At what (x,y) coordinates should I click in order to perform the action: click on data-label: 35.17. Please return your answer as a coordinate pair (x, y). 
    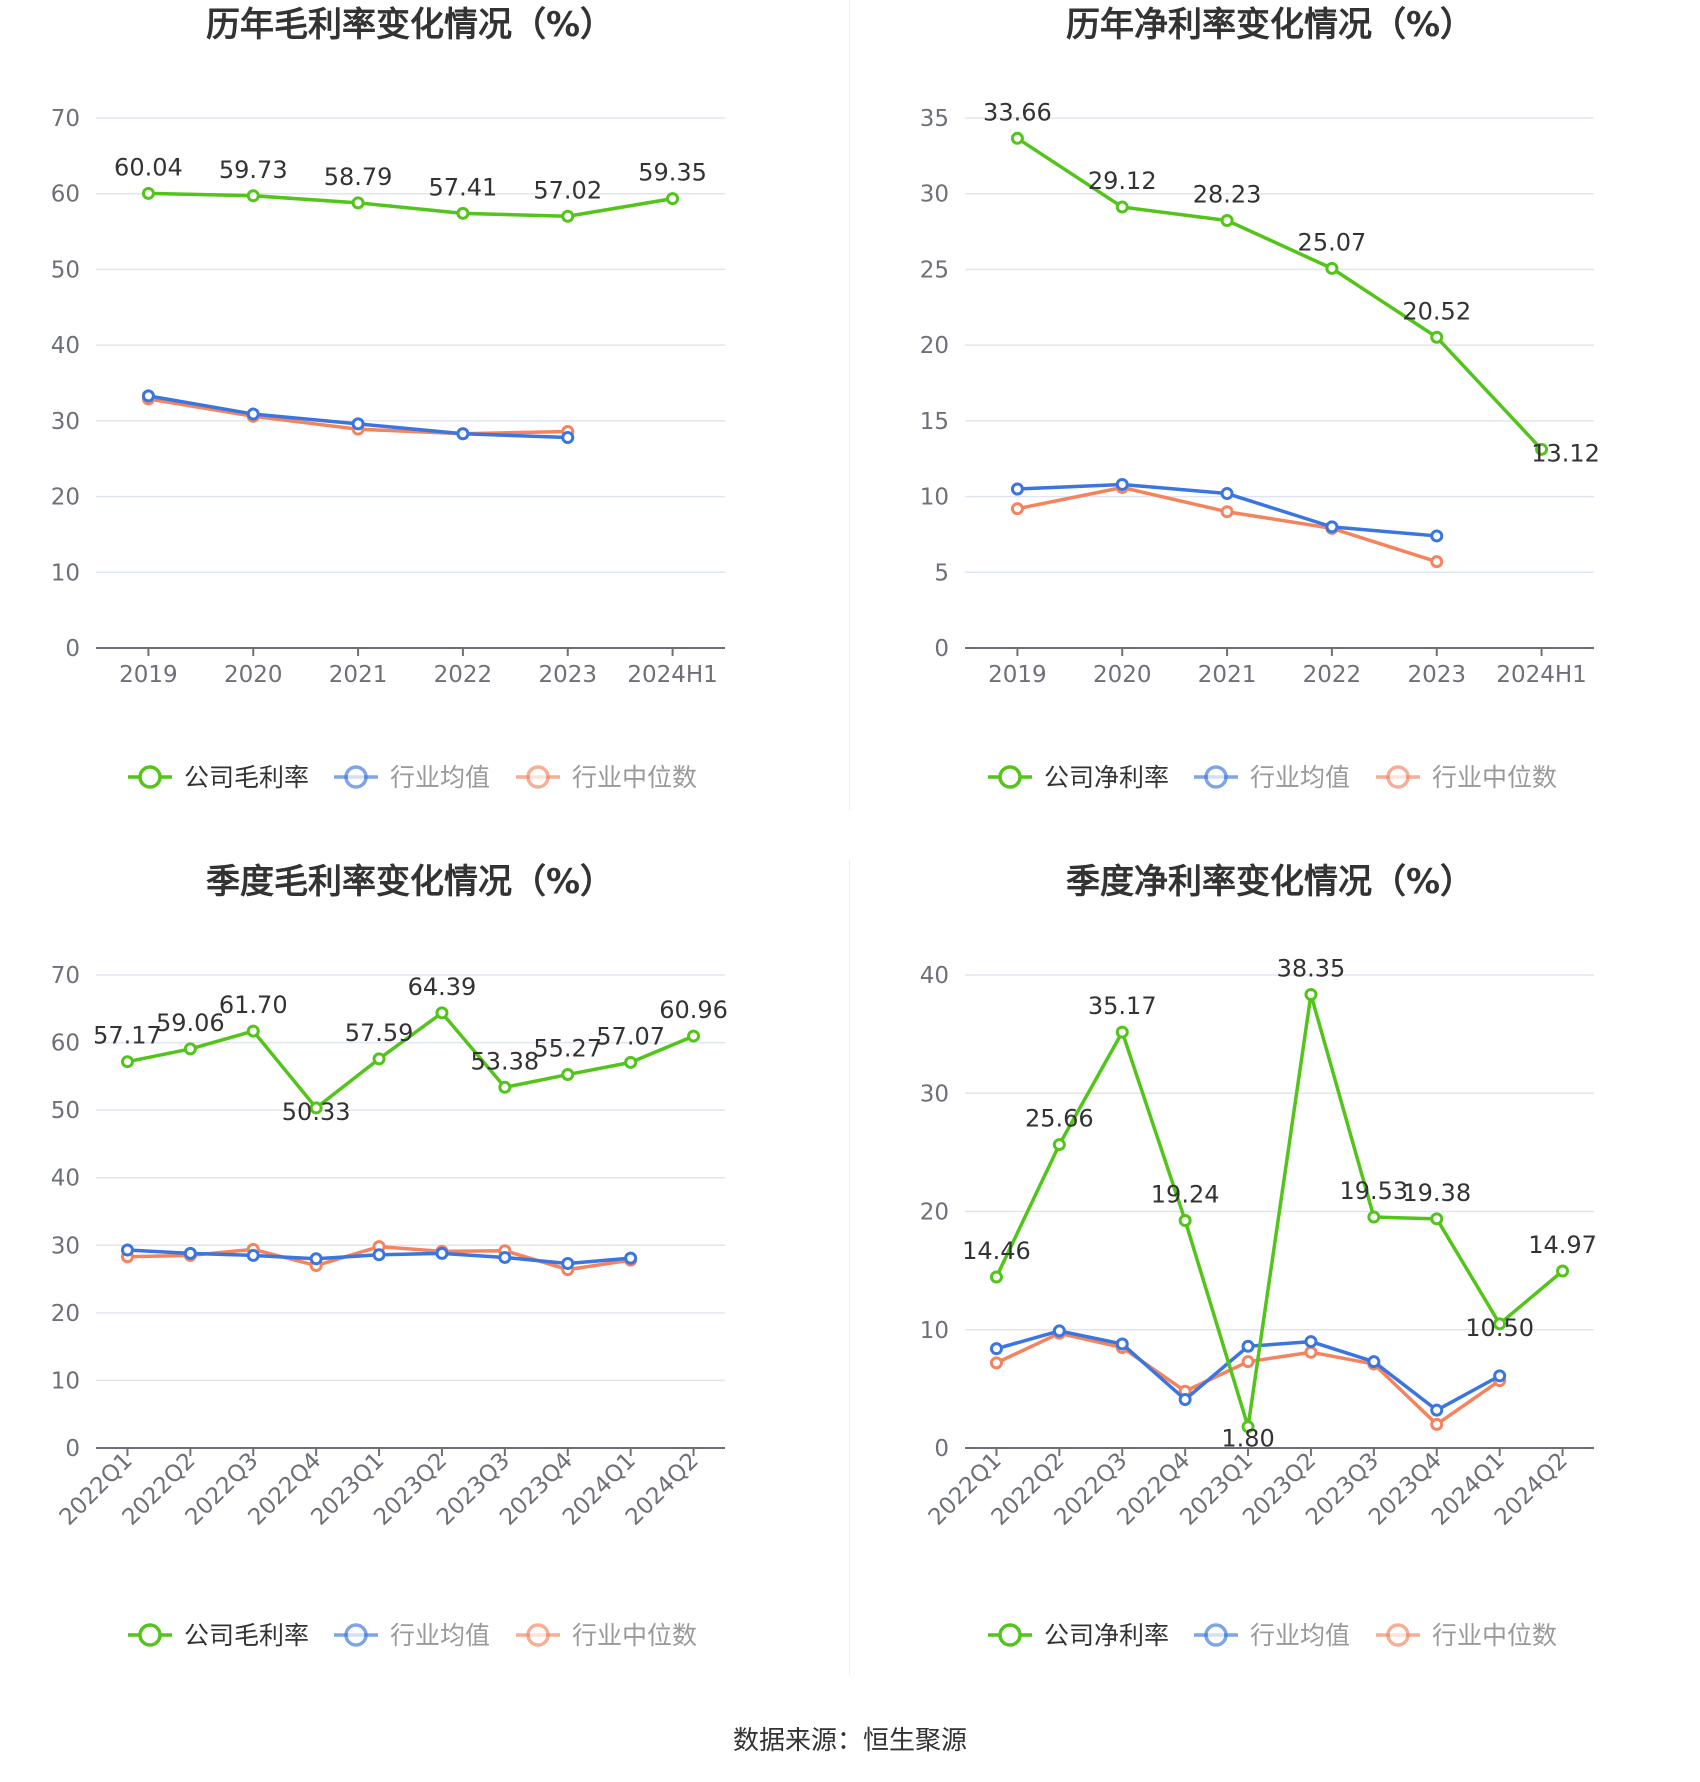
    Looking at the image, I should click on (1122, 1006).